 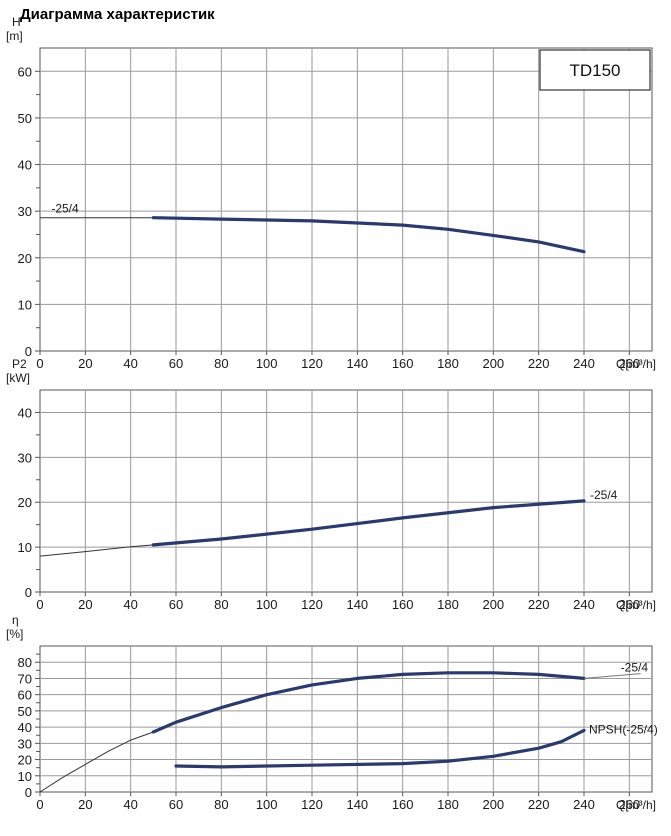 I want to click on y-axis-unit: [kW], so click(x=18, y=378).